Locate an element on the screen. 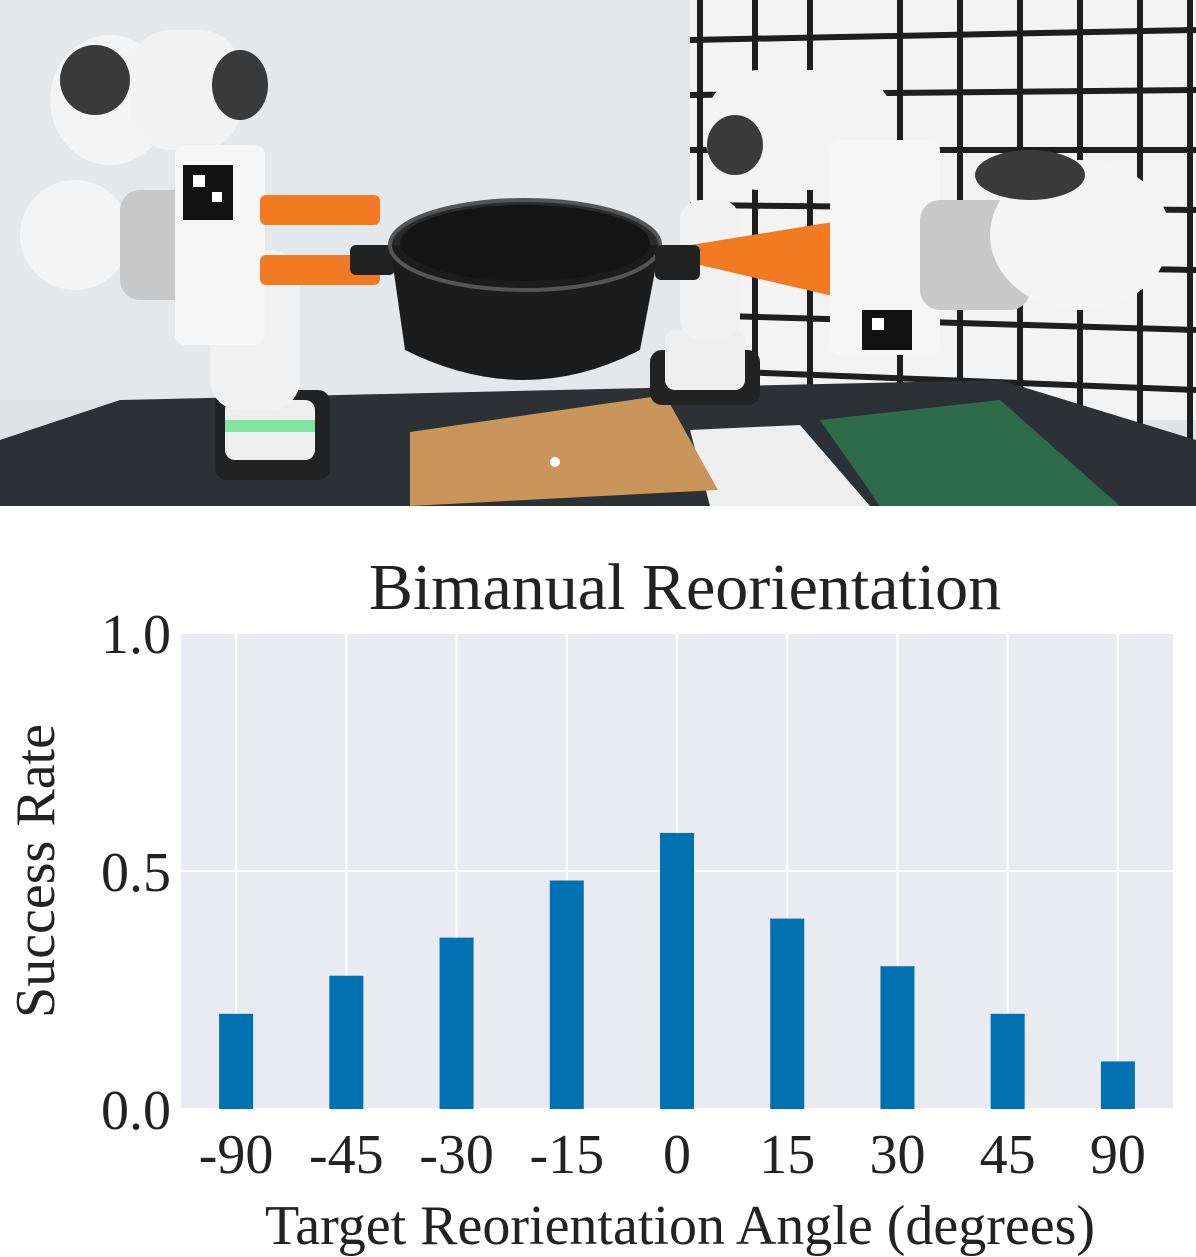 The width and height of the screenshot is (1196, 1257). bar--90 is located at coordinates (236, 1061).